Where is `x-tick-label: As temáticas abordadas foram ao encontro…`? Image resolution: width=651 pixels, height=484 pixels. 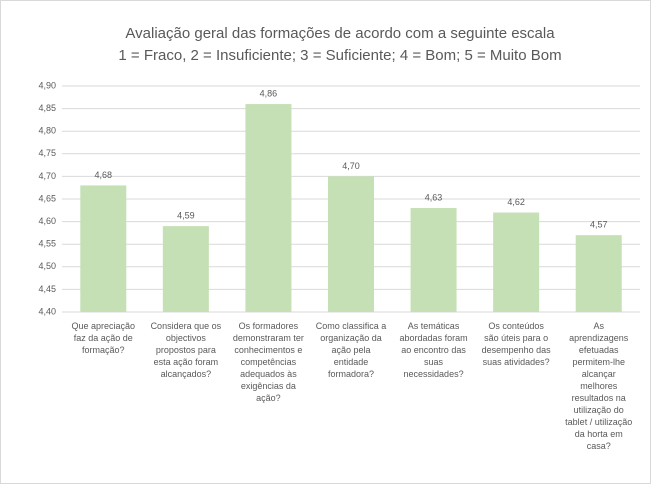 x-tick-label: As temáticas abordadas foram ao encontro… is located at coordinates (433, 350).